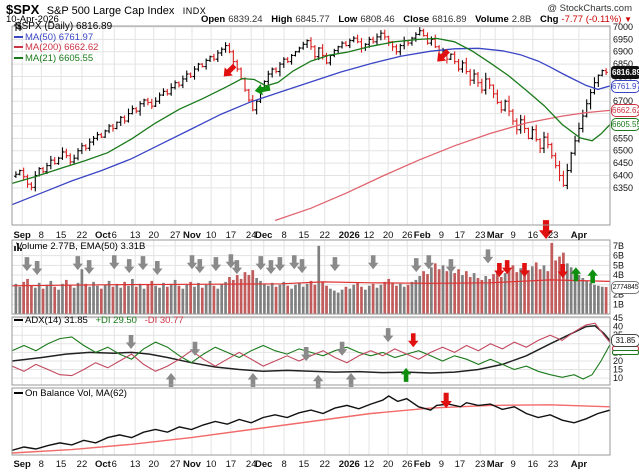 This screenshot has height=476, width=639. I want to click on low-label: Low, so click(348, 19).